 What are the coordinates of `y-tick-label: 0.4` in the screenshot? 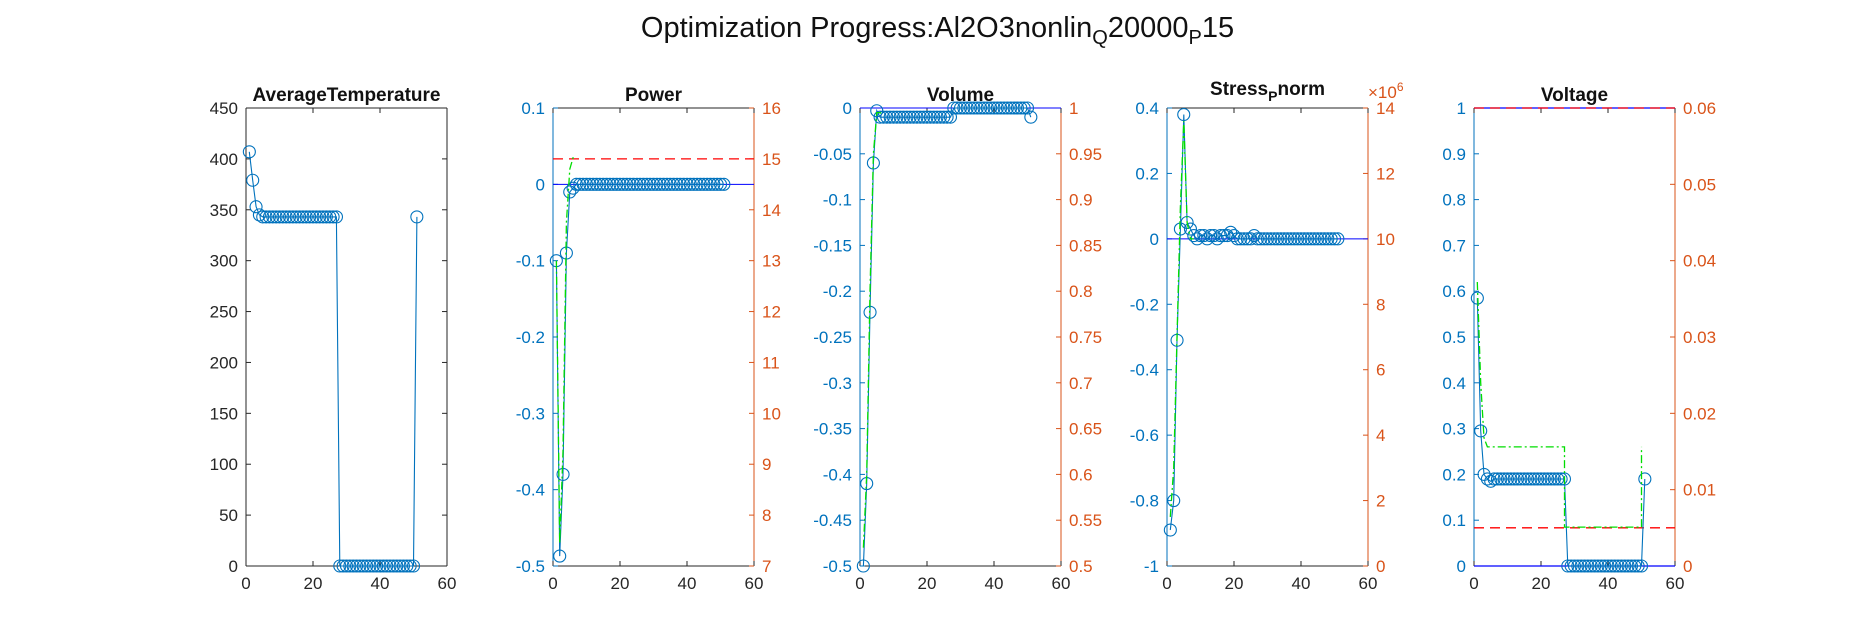 It's located at (1147, 108).